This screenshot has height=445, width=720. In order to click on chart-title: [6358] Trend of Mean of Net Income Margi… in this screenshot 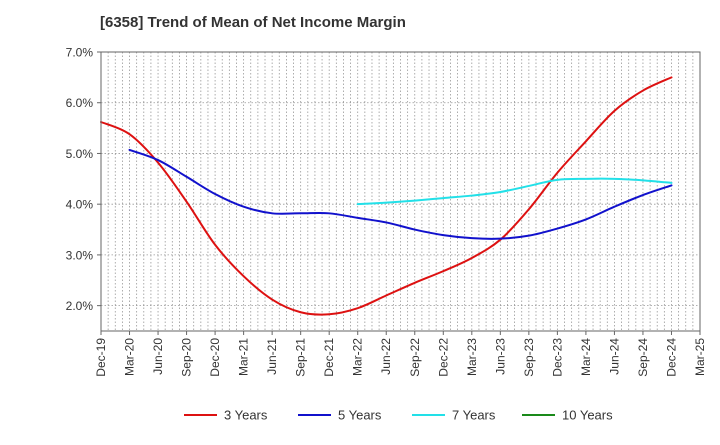, I will do `click(253, 22)`.